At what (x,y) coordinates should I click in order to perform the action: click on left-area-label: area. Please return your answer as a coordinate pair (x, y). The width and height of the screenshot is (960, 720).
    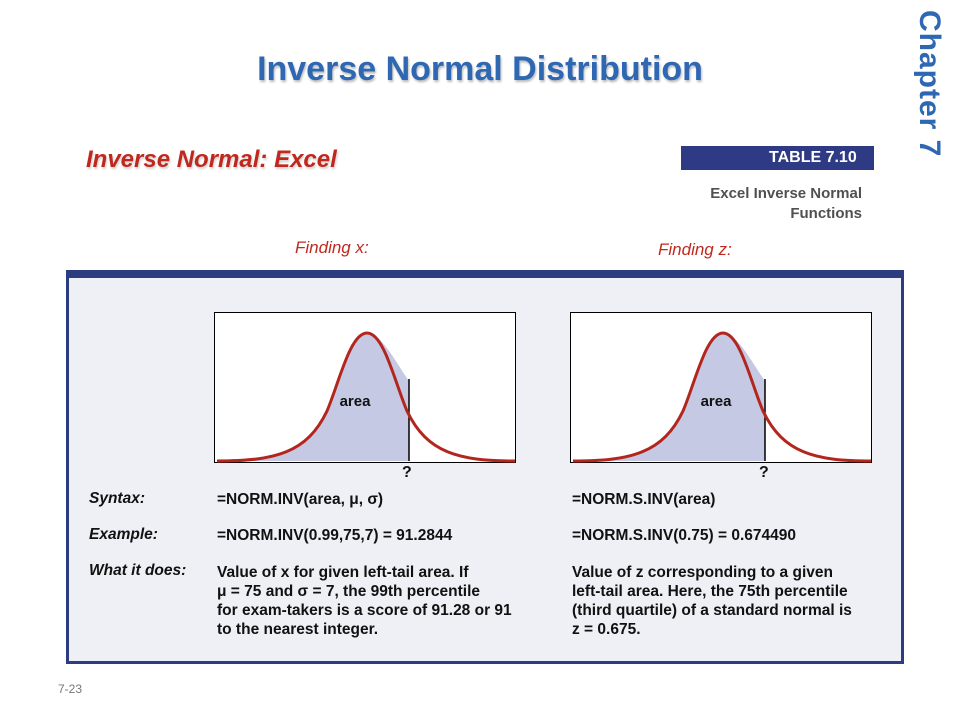
    Looking at the image, I should click on (356, 401).